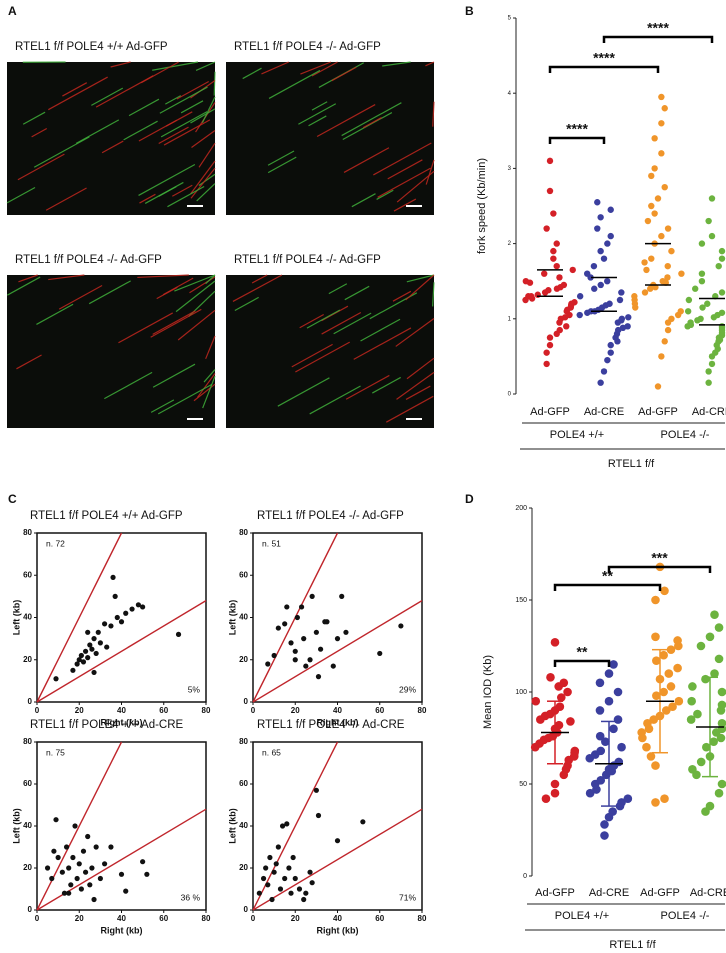 The height and width of the screenshot is (953, 726). Describe the element at coordinates (27, 617) in the screenshot. I see `y-tick-label: 40` at that location.